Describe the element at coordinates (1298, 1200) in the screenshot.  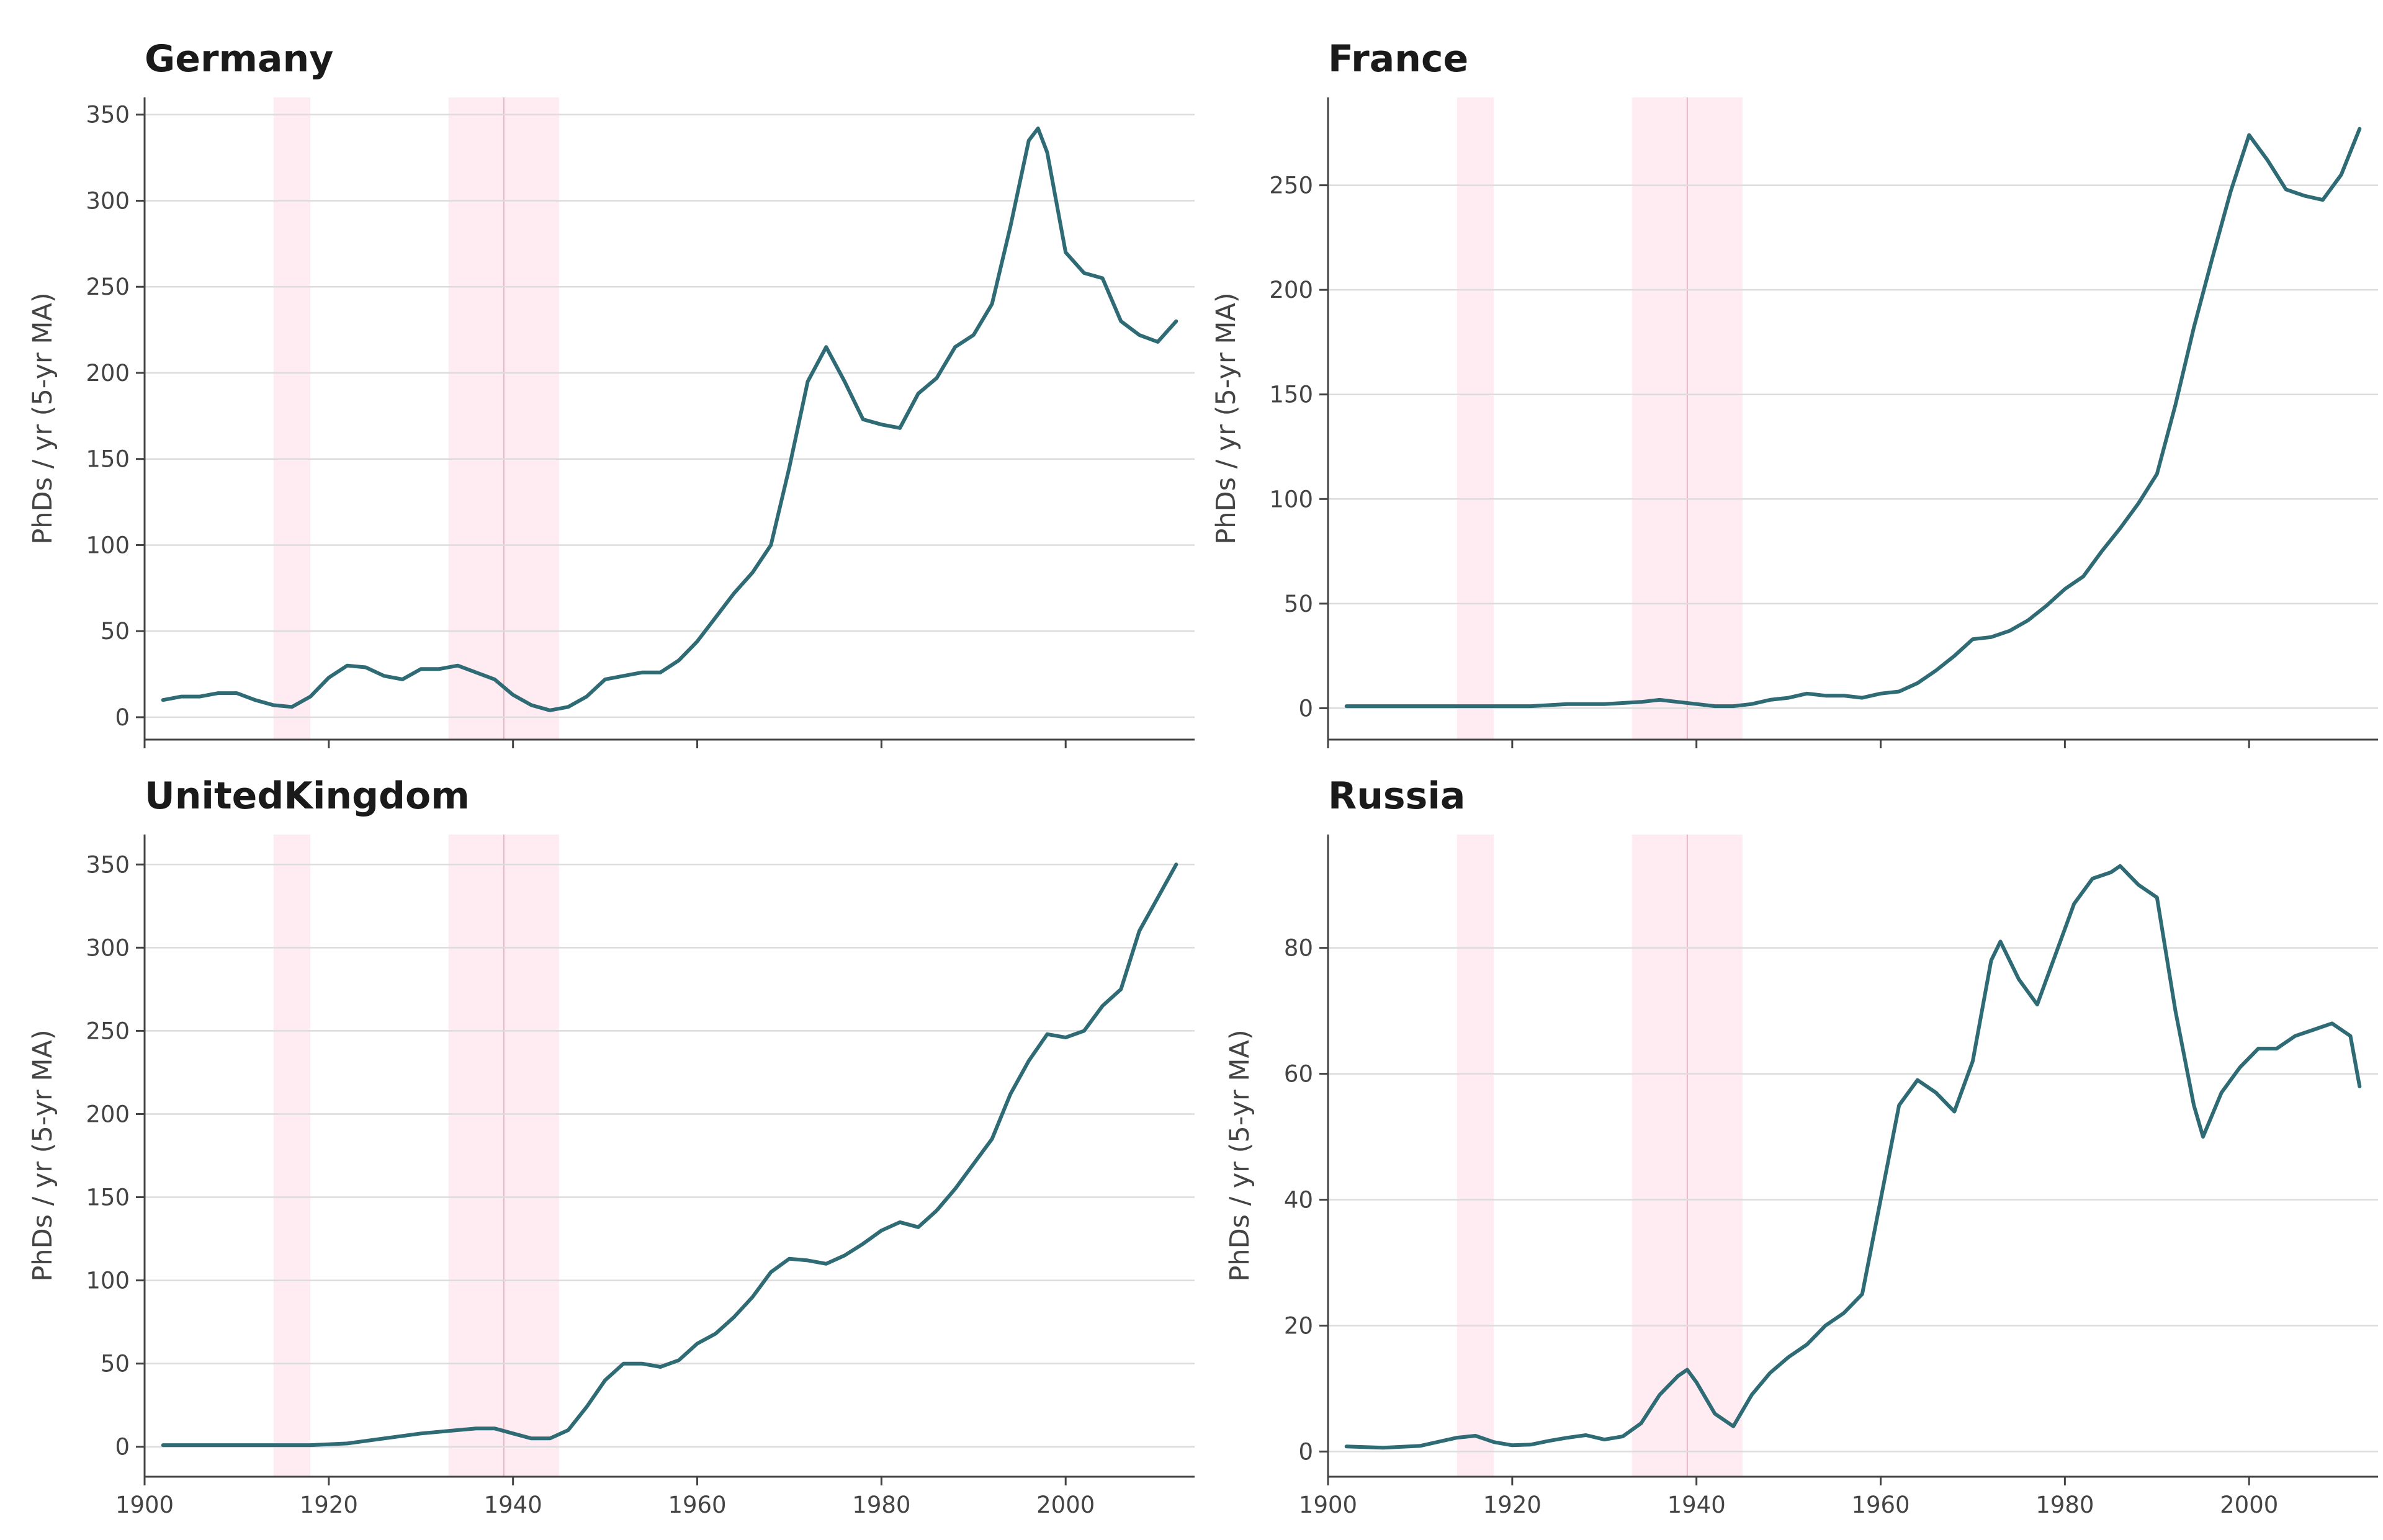
I see `y-tick-label: 40` at that location.